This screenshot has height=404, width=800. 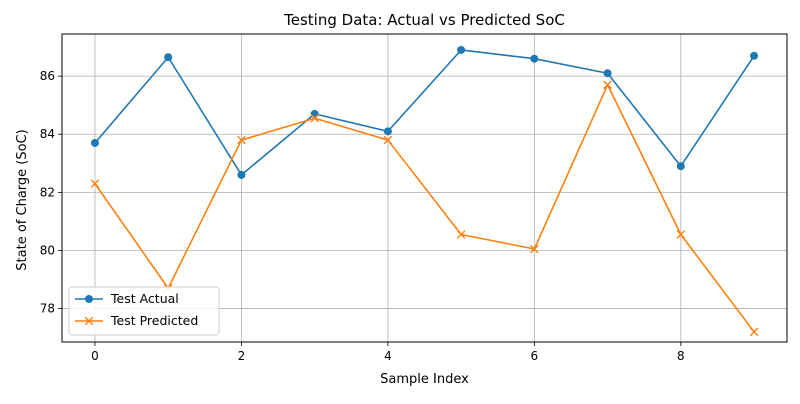 What do you see at coordinates (47, 192) in the screenshot?
I see `y-tick-label: 82` at bounding box center [47, 192].